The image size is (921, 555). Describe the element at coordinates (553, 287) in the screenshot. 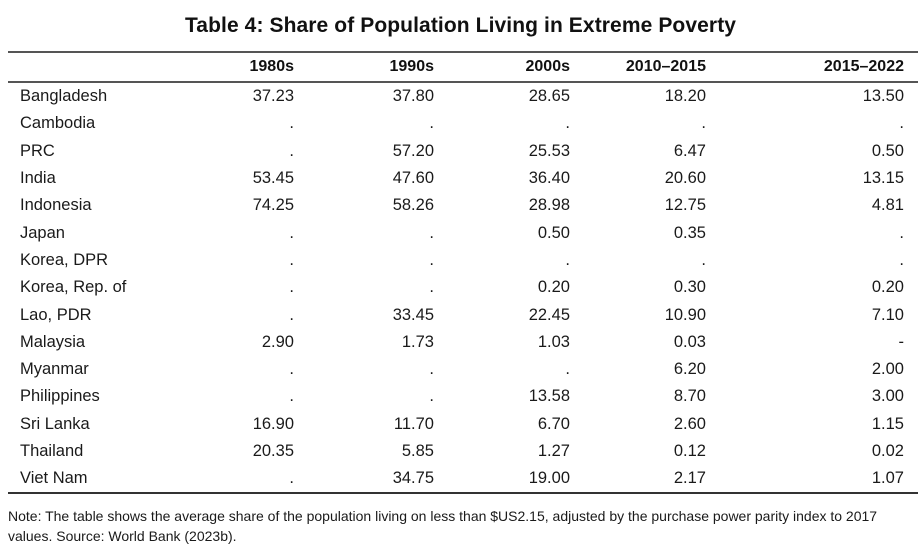

I see `value-2000s: 0.20` at that location.